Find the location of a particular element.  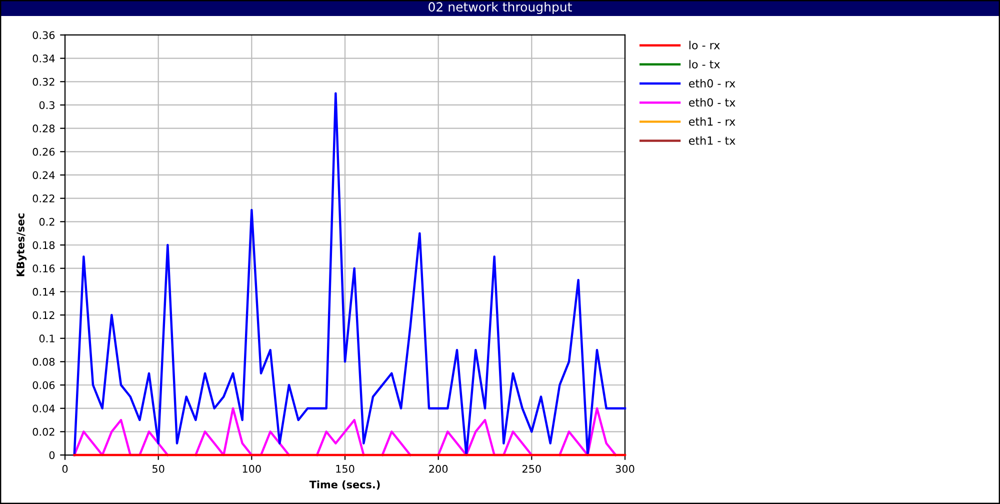

x-tick-label: 100 is located at coordinates (251, 468).